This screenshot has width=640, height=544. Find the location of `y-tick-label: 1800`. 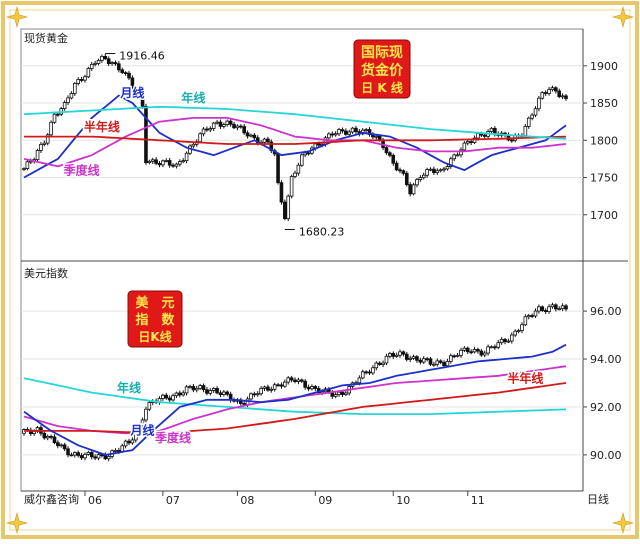

y-tick-label: 1800 is located at coordinates (604, 140).